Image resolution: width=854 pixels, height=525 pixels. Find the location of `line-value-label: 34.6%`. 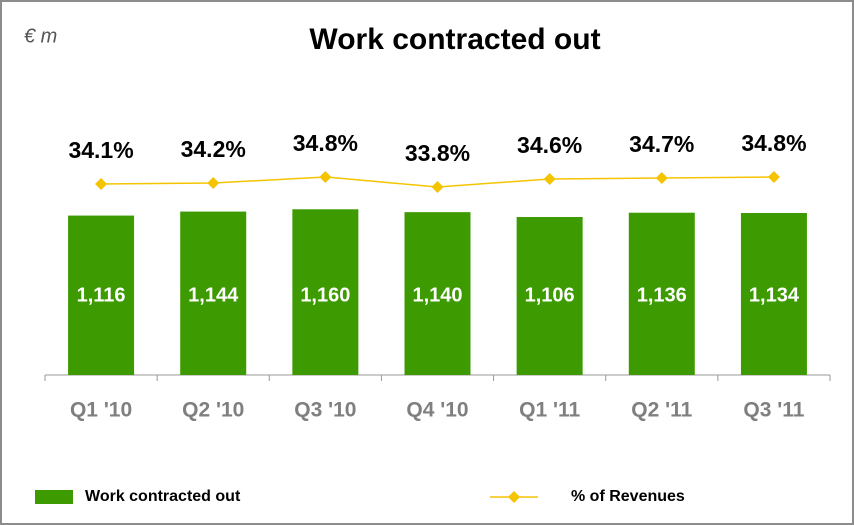

line-value-label: 34.6% is located at coordinates (549, 145).